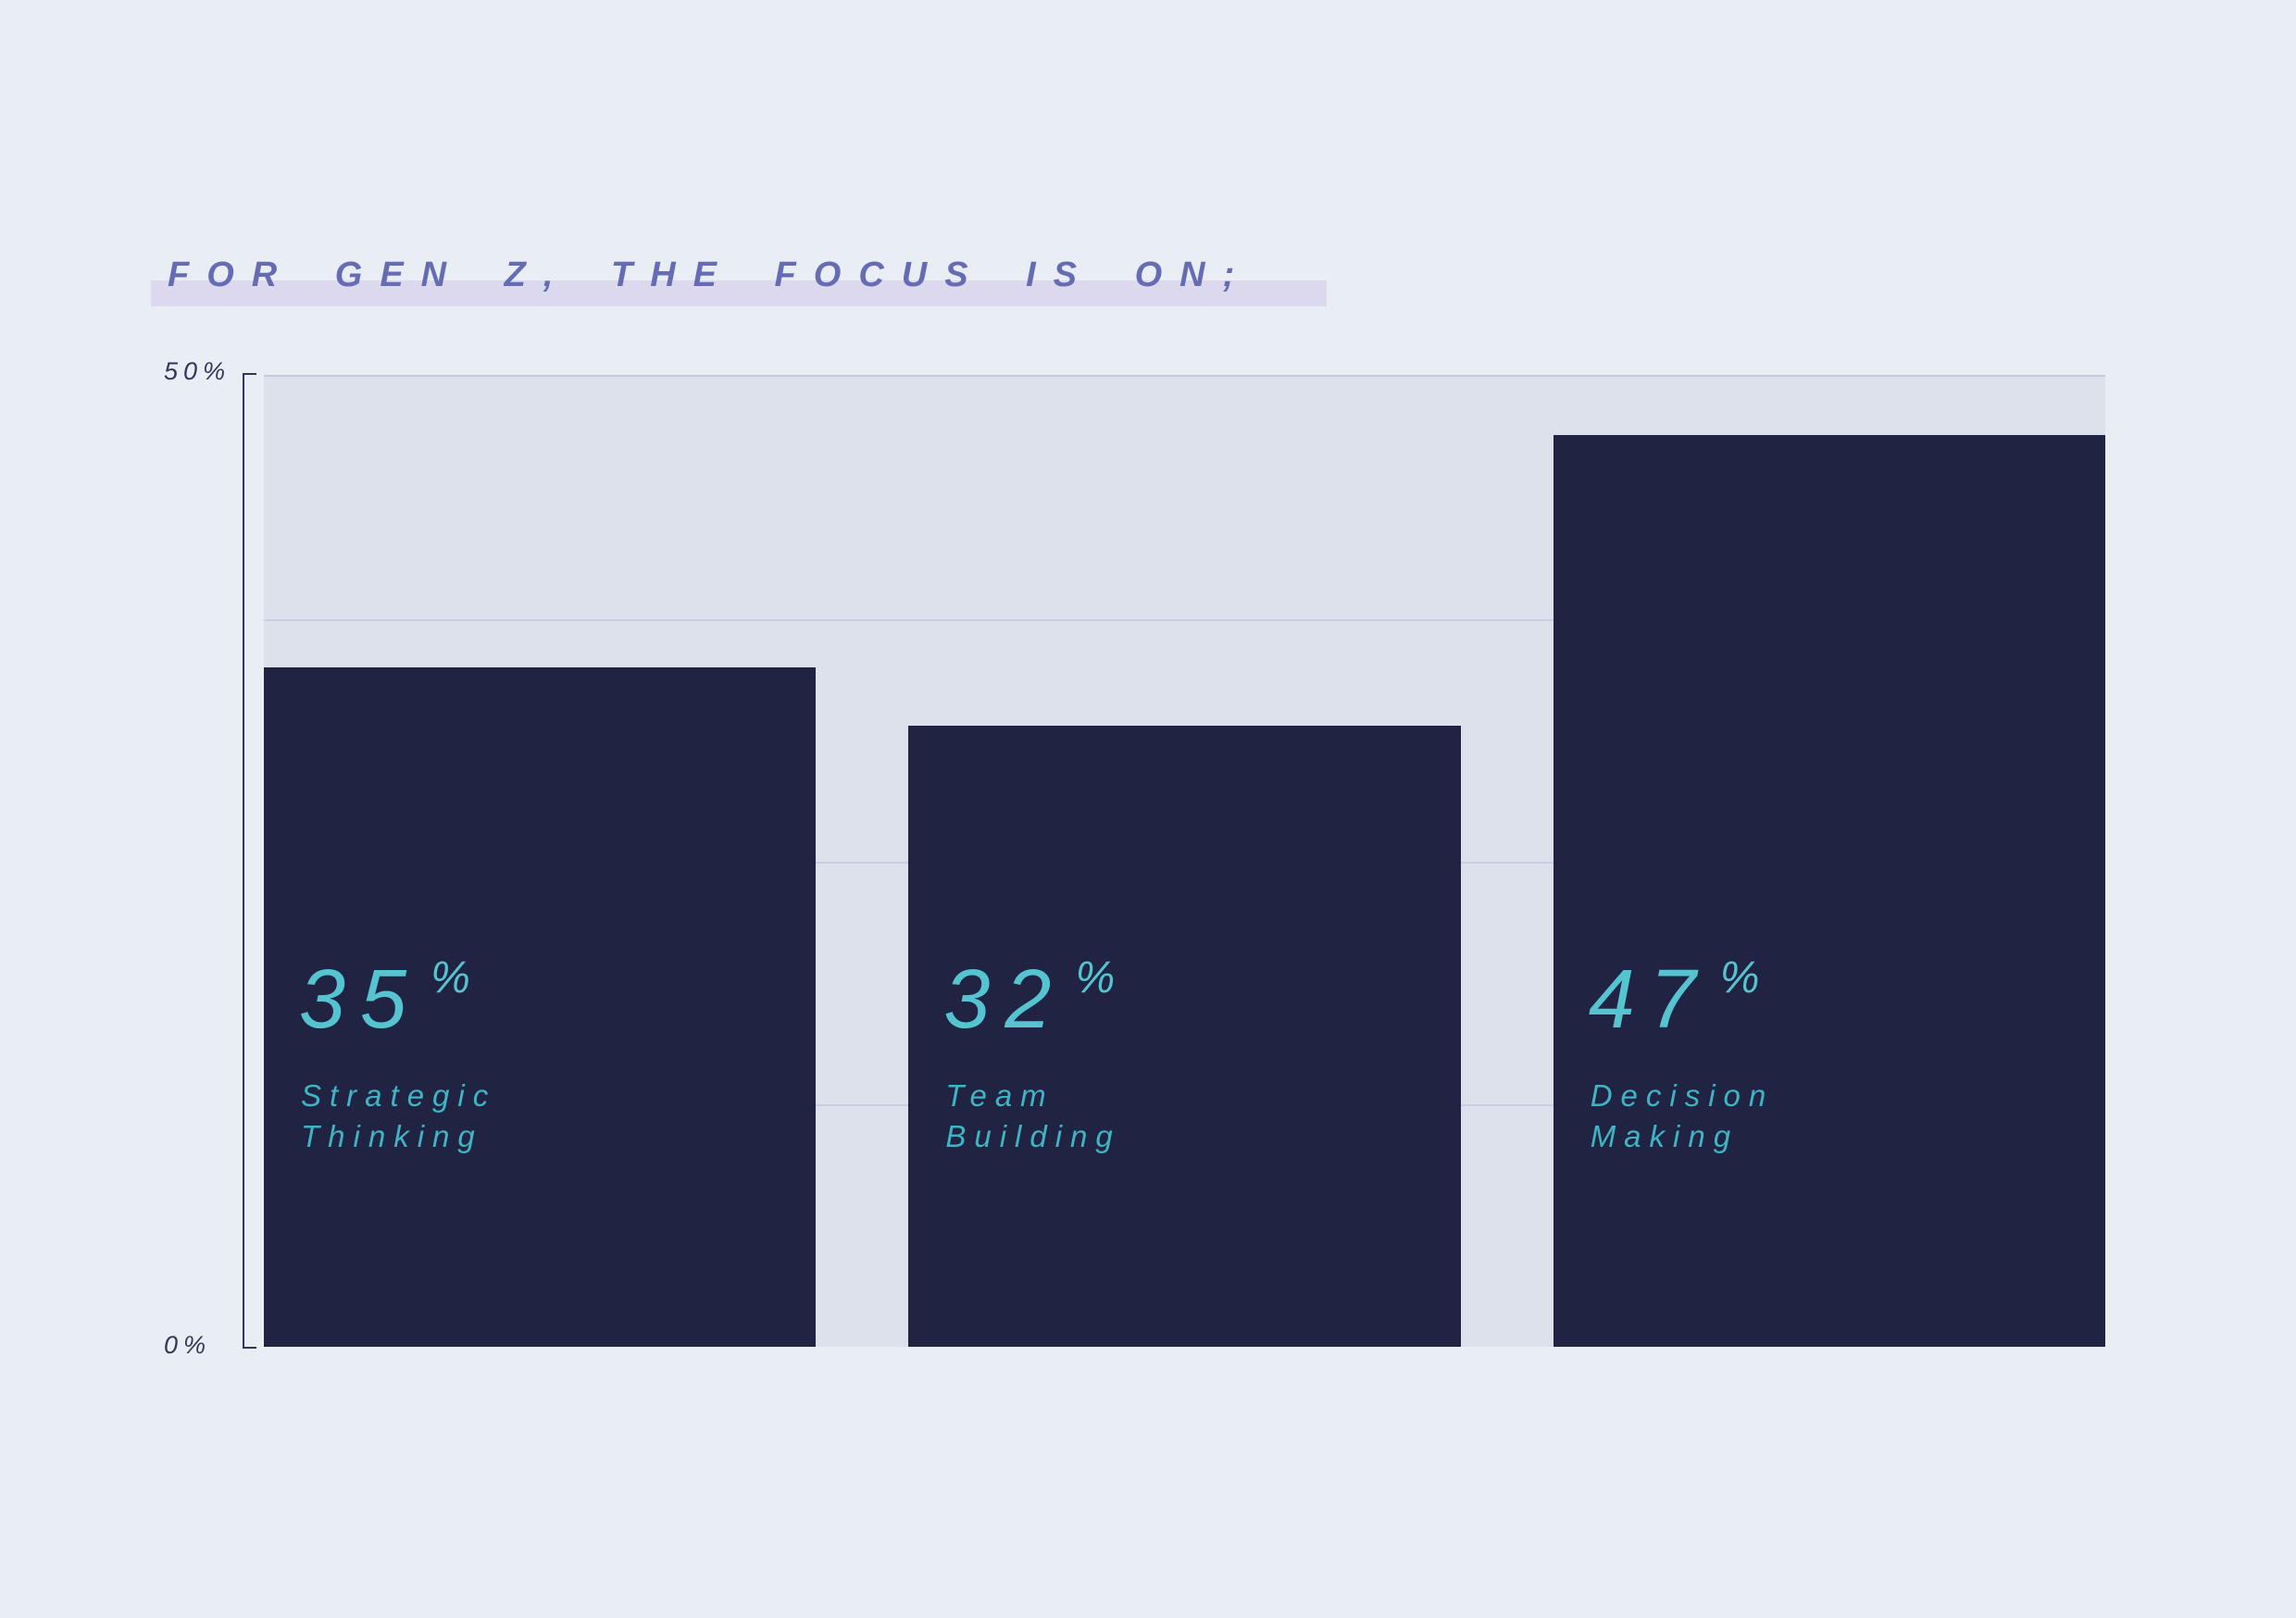  I want to click on bar: 35% Strategic Thinking, so click(540, 1007).